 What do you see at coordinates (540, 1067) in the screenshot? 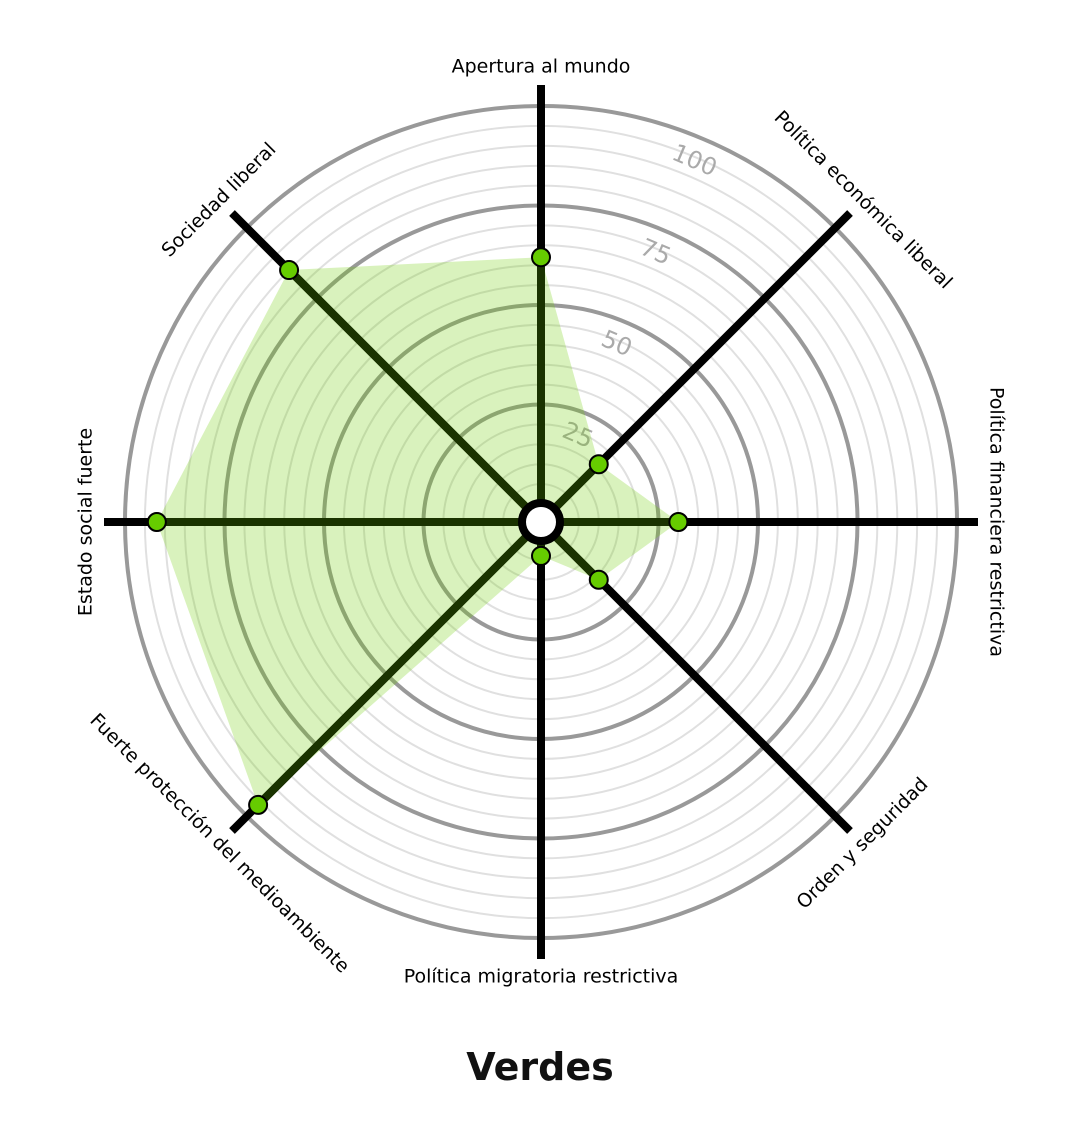
I see `chart-title: Verdes` at bounding box center [540, 1067].